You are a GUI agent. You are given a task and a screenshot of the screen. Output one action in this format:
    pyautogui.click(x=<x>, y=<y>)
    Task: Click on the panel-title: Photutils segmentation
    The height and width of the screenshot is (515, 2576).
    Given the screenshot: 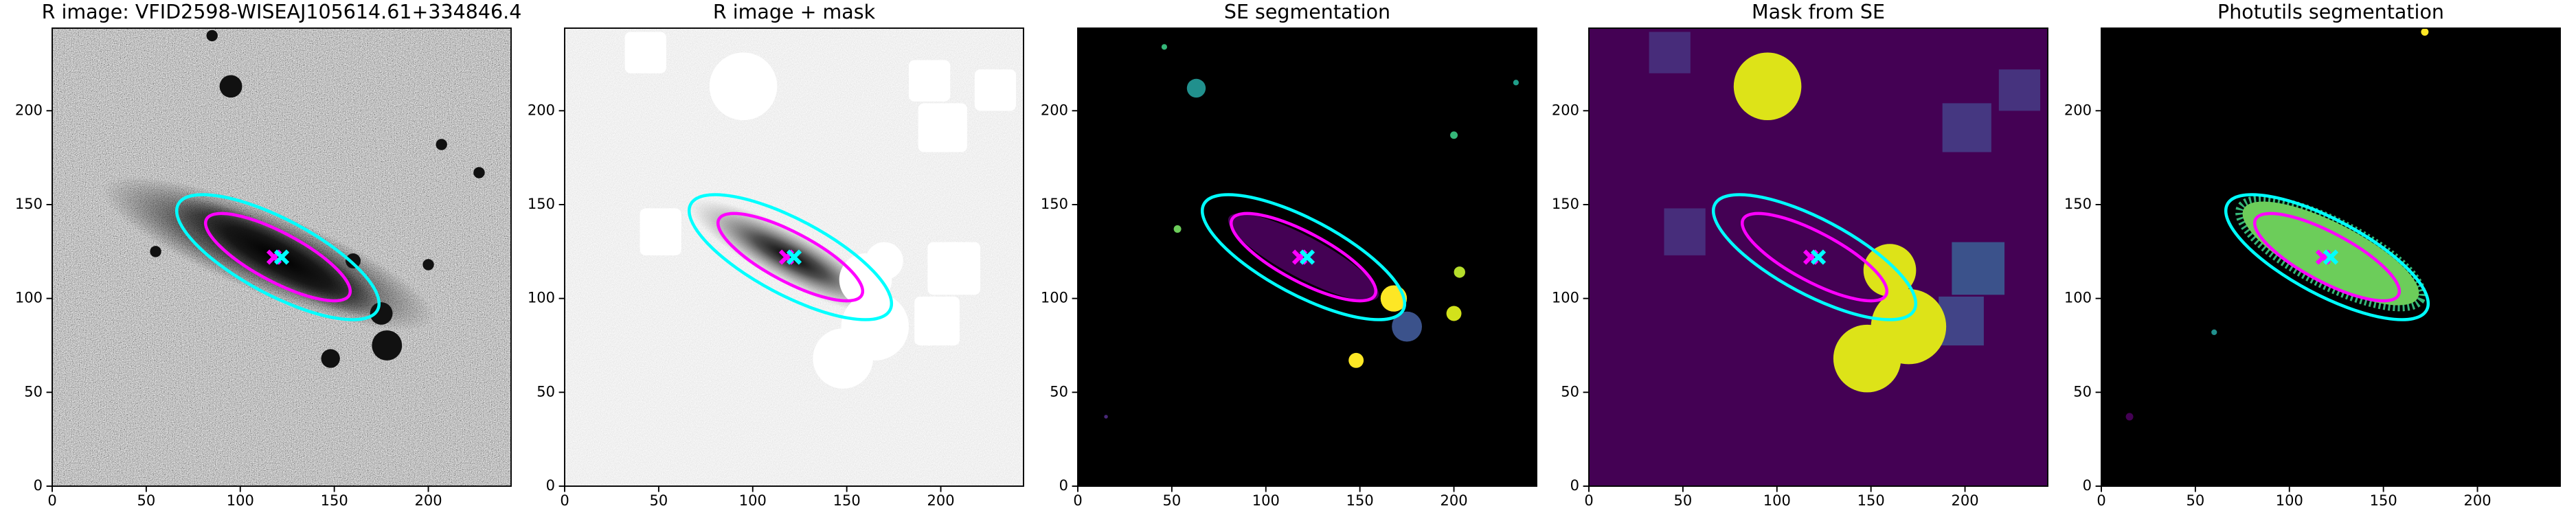 What is the action you would take?
    pyautogui.click(x=2330, y=12)
    